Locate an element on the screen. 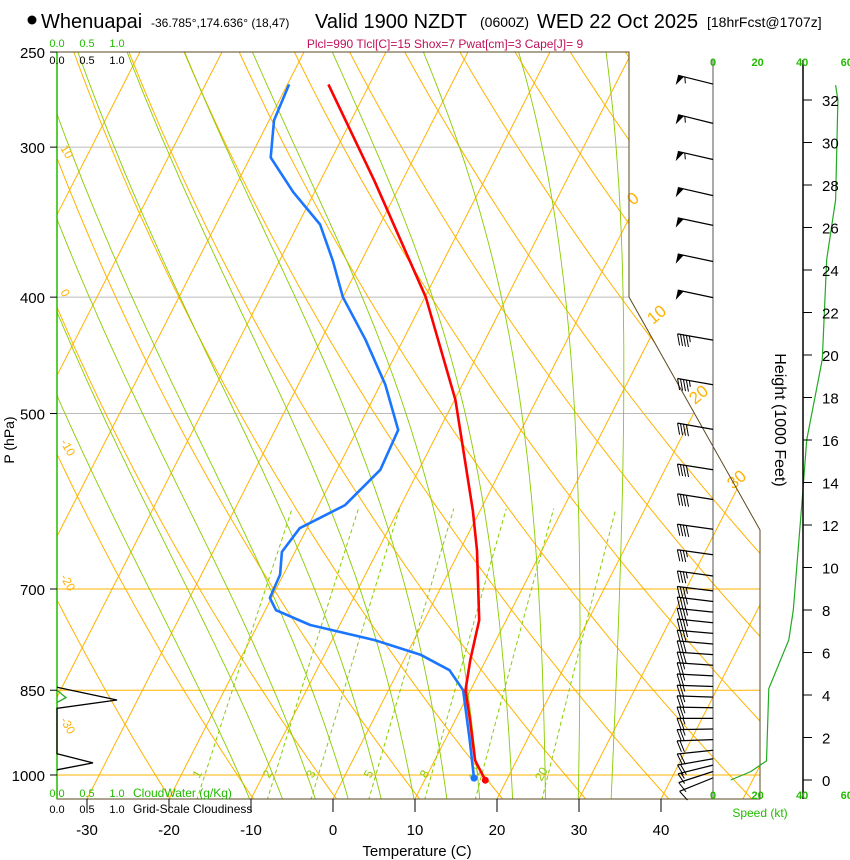  height-tick-label: 12 is located at coordinates (830, 526).